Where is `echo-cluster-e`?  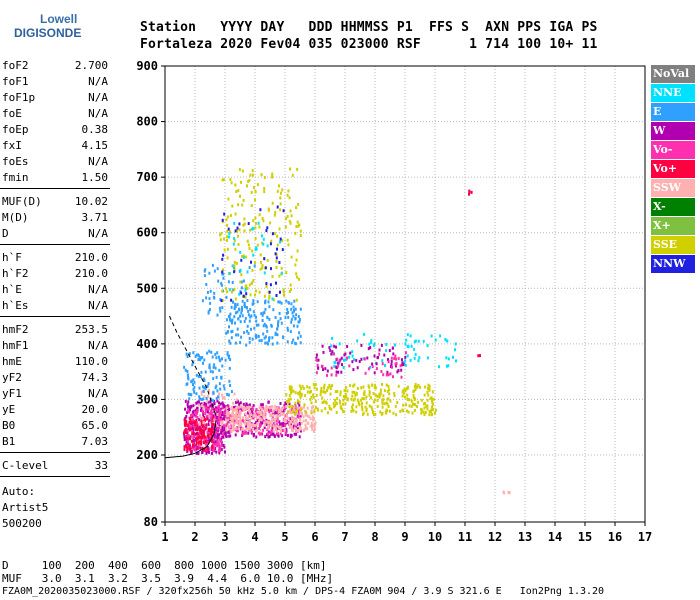 echo-cluster-e is located at coordinates (263, 323).